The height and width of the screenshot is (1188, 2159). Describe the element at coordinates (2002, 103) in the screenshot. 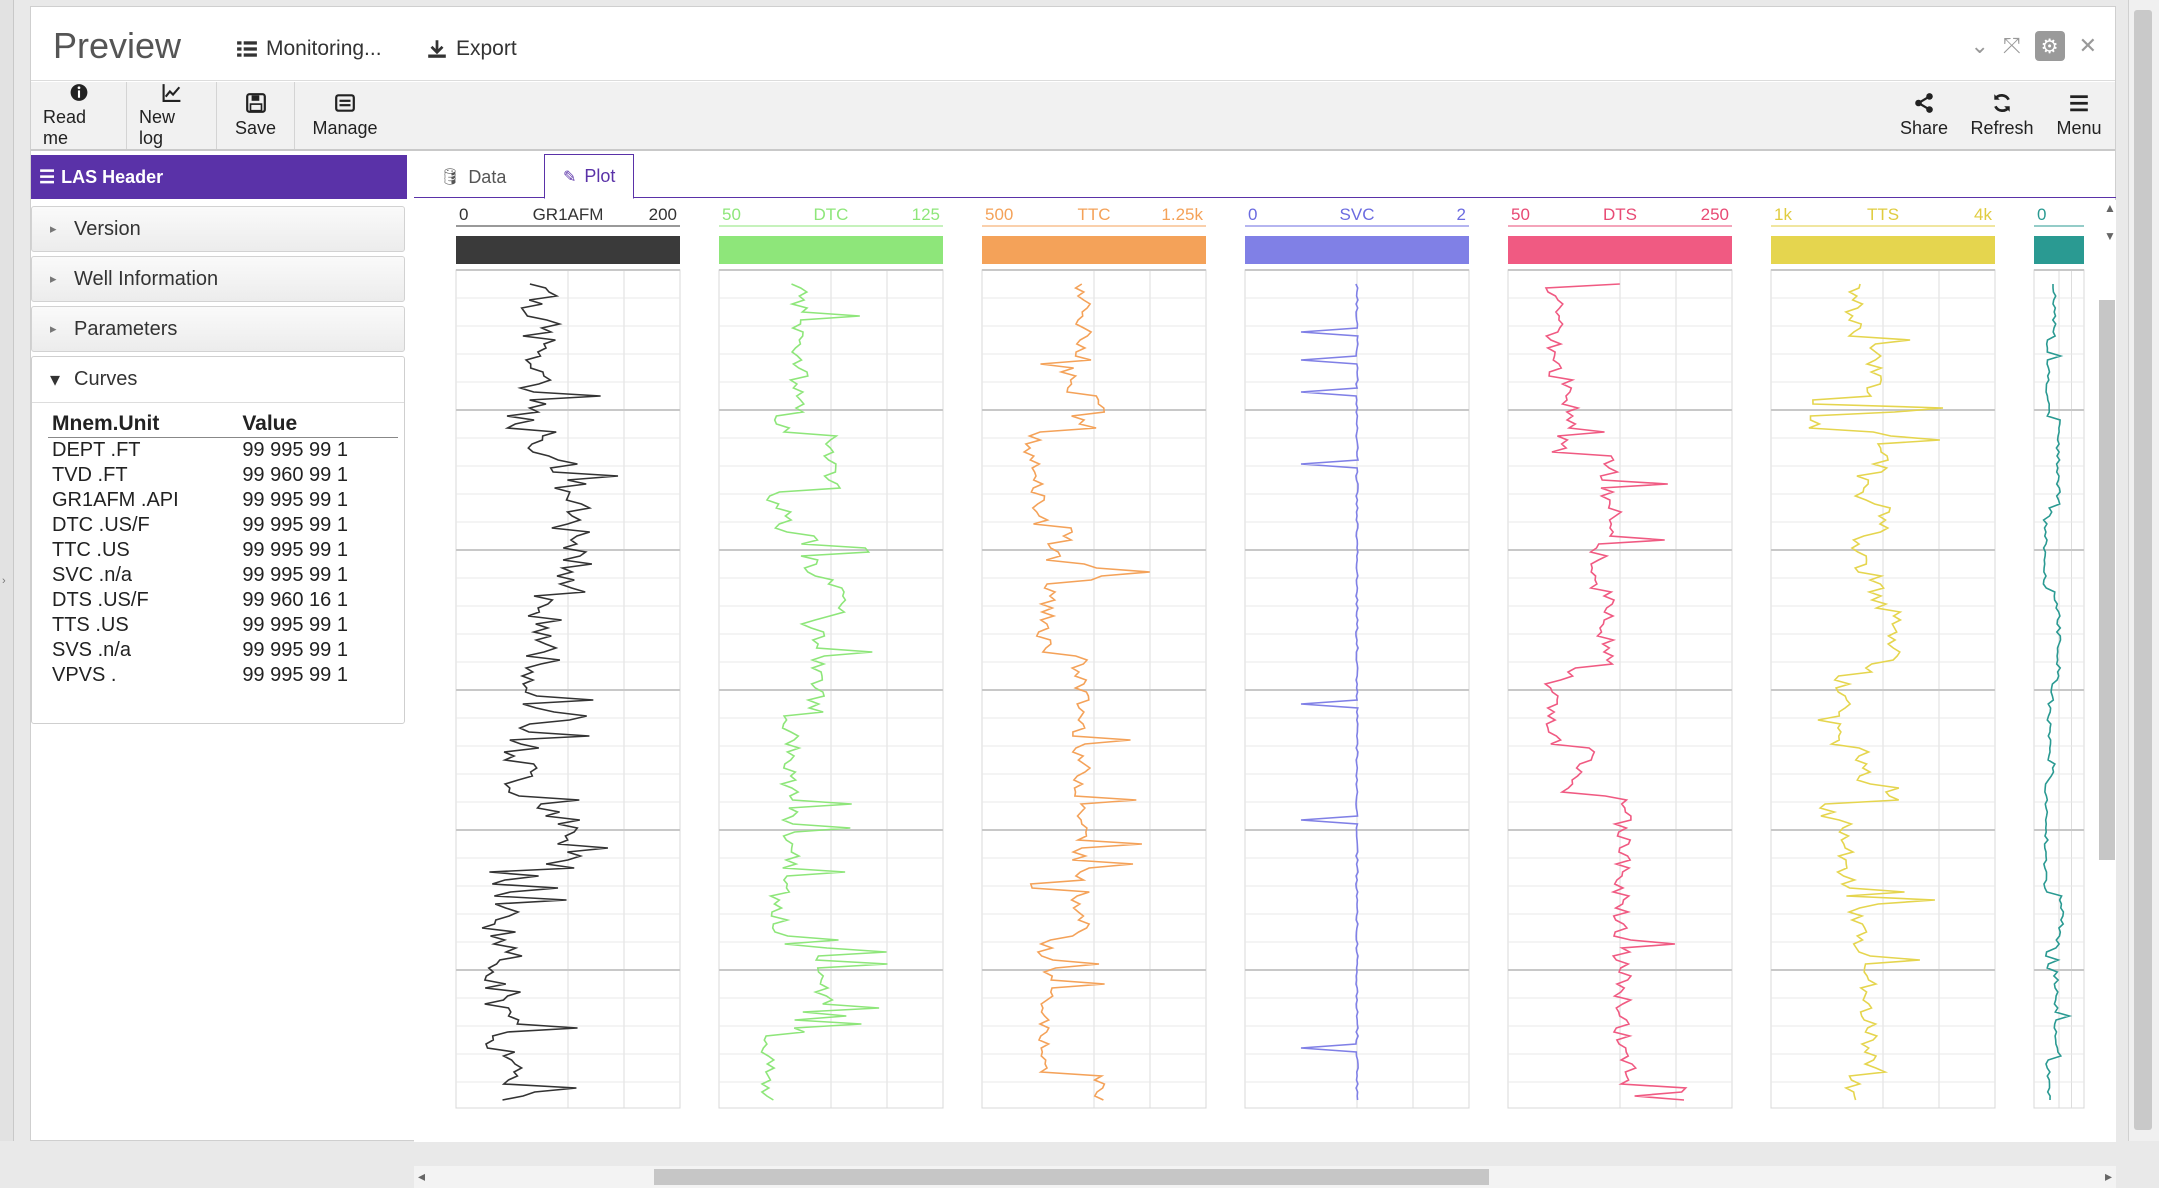

I see `refresh-icon` at that location.